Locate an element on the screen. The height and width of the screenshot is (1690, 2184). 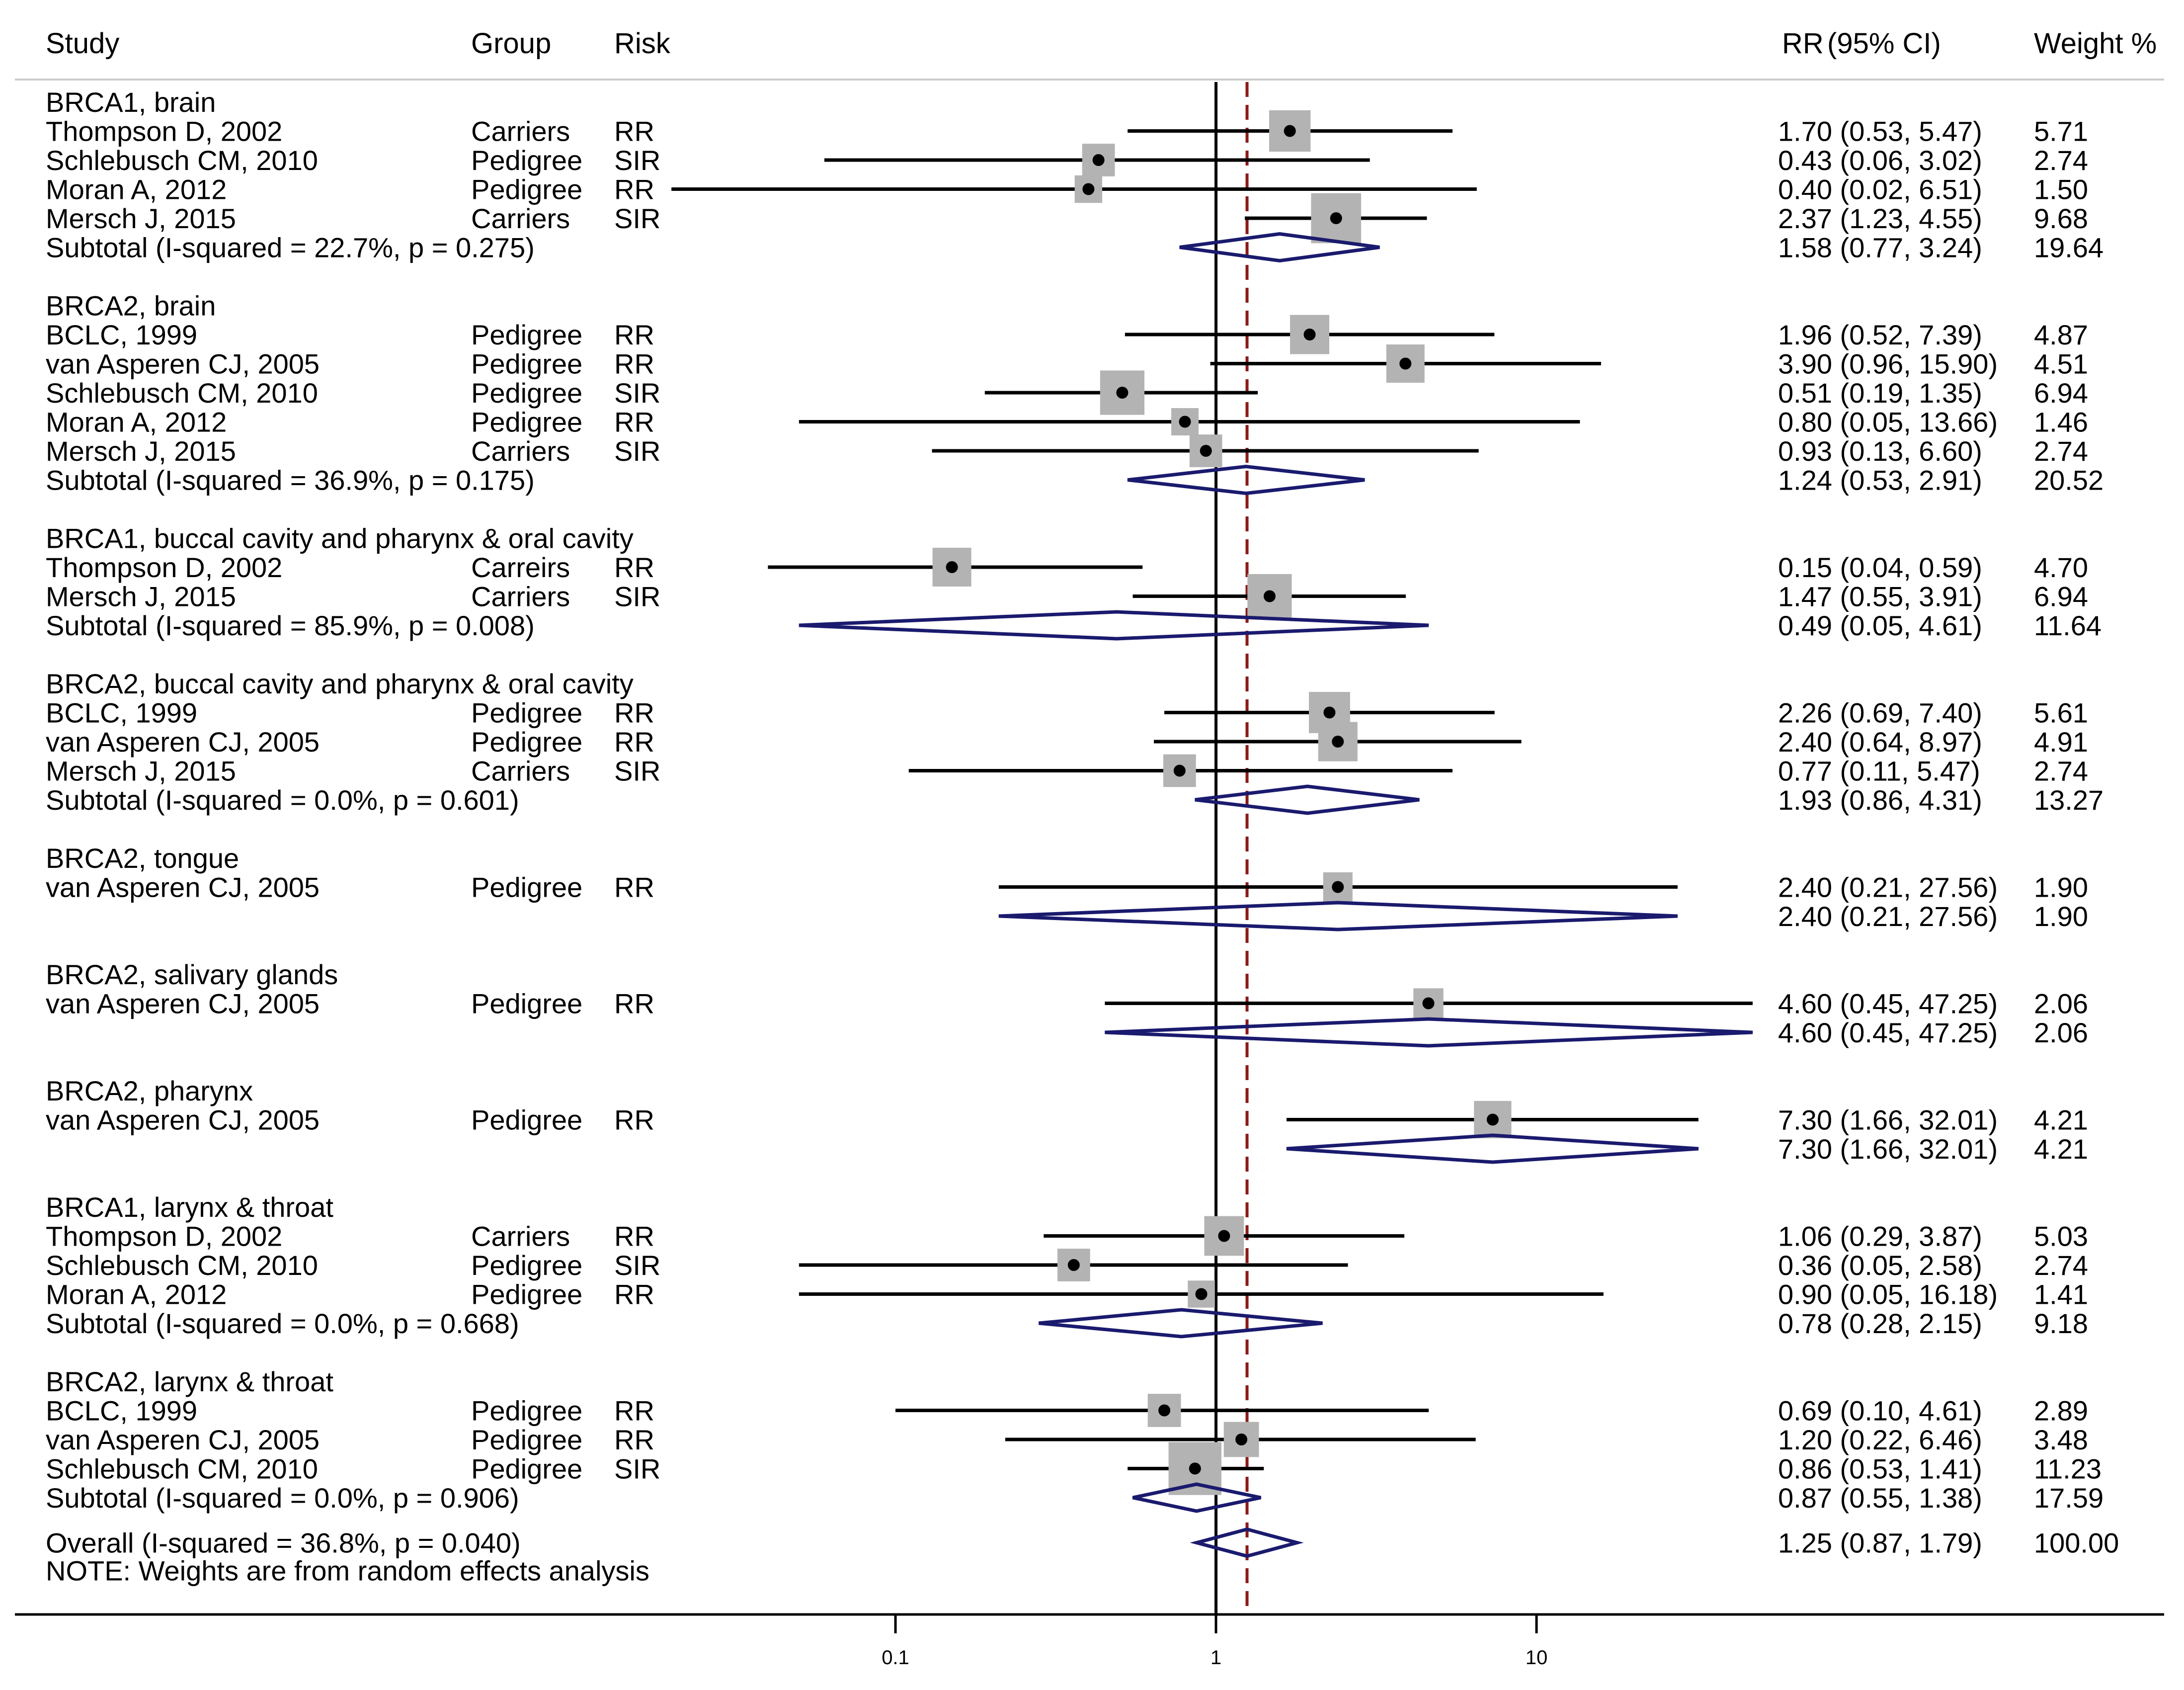
rr-ci-value: 2.40 (0.21, 27.56) is located at coordinates (1888, 888).